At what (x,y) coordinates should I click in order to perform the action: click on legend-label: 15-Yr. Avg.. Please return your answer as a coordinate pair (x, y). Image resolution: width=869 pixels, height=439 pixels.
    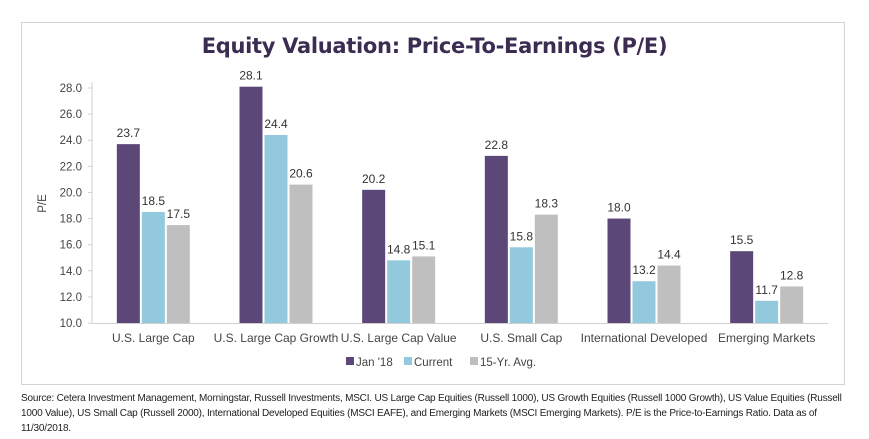
    Looking at the image, I should click on (508, 363).